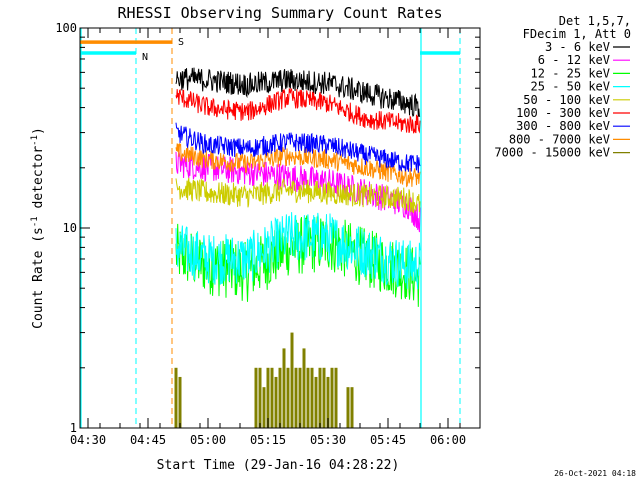  I want to click on x-tick-label-2: 05:00, so click(208, 440).